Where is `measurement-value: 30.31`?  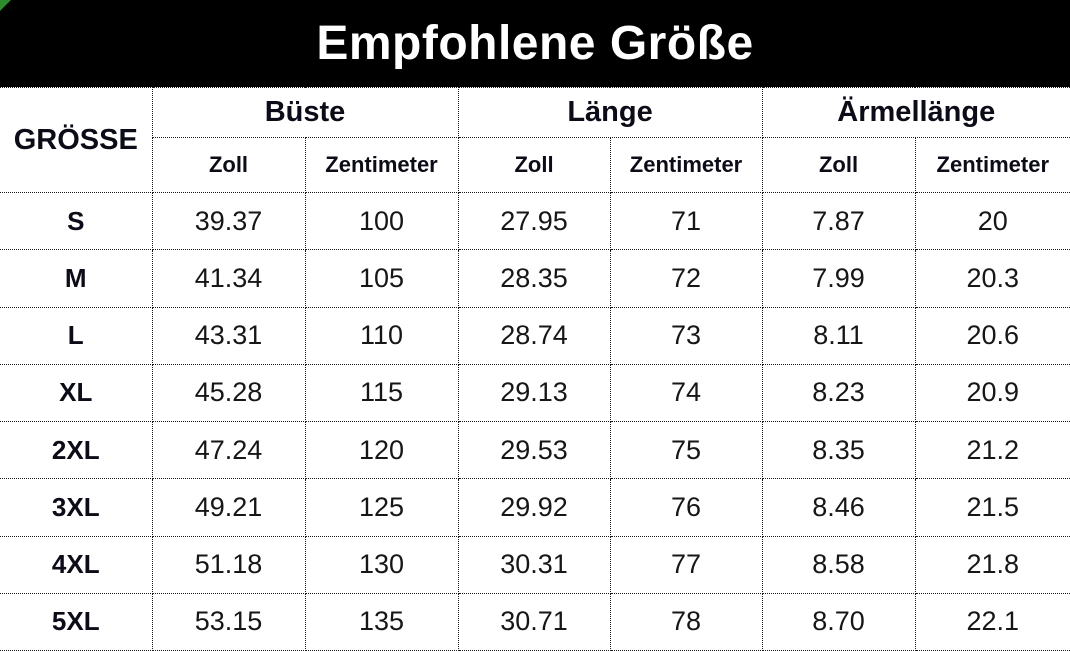
measurement-value: 30.31 is located at coordinates (534, 564).